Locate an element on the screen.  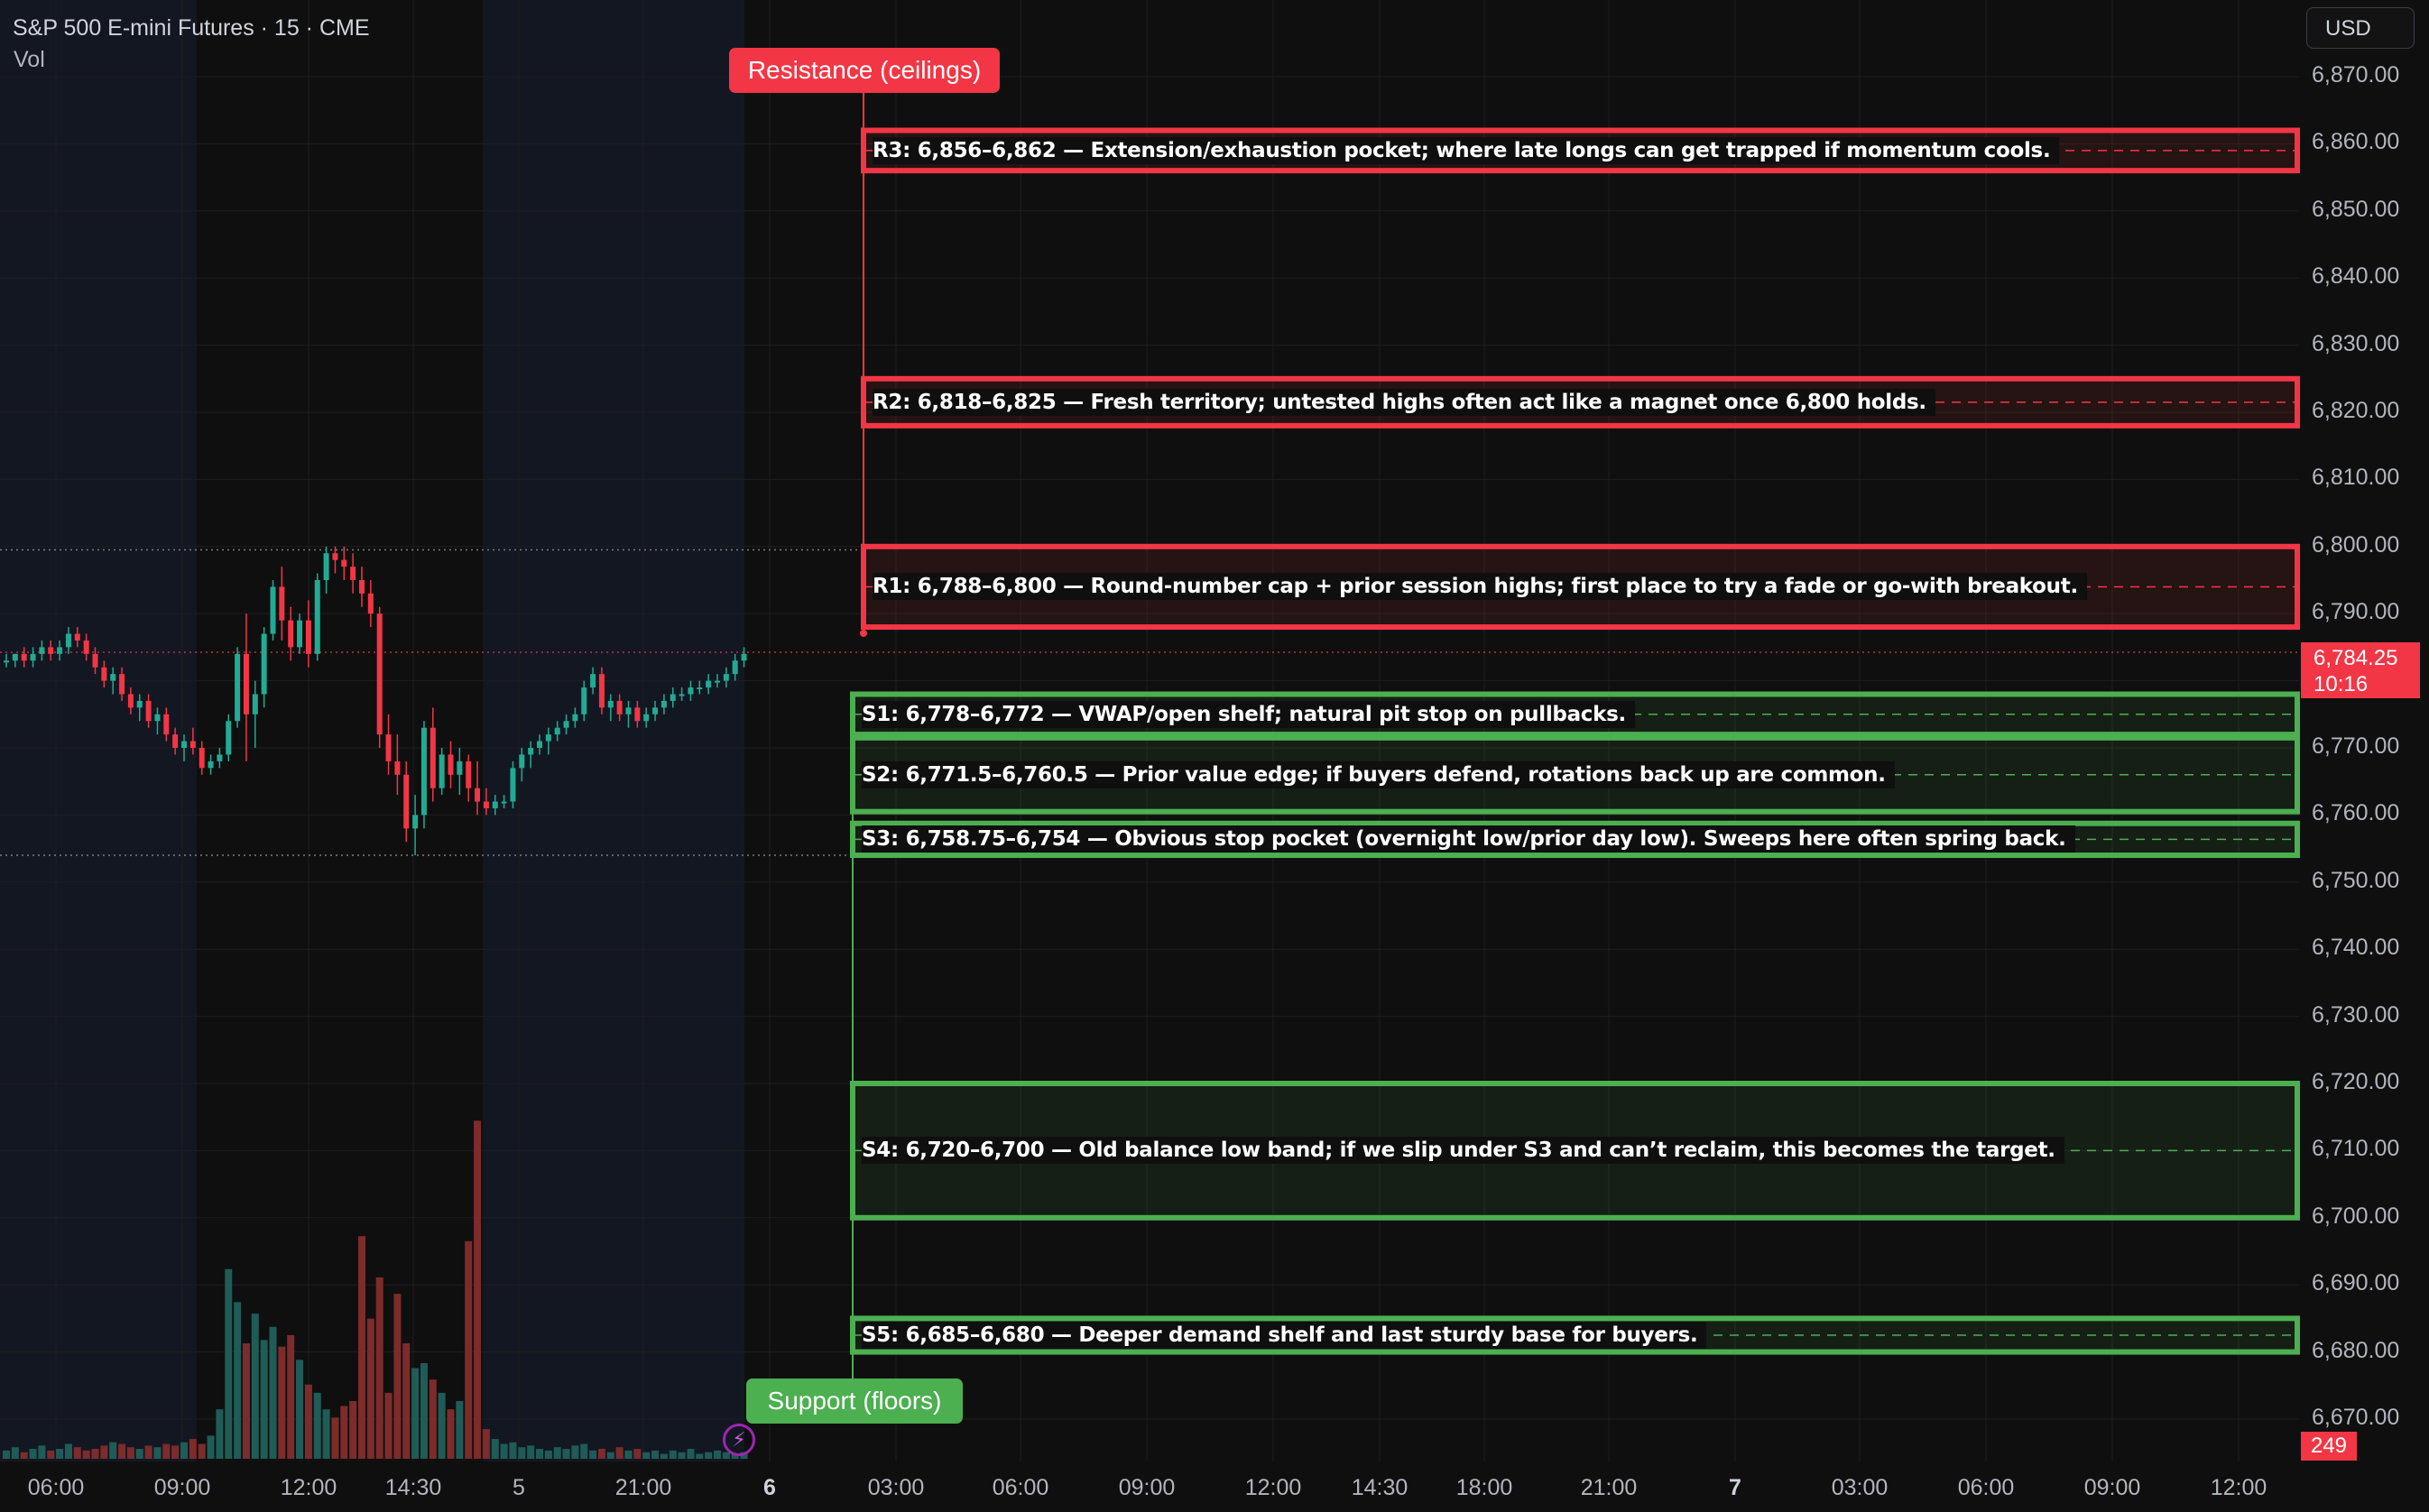
price-tick-label: 6,870.00 is located at coordinates (2356, 75).